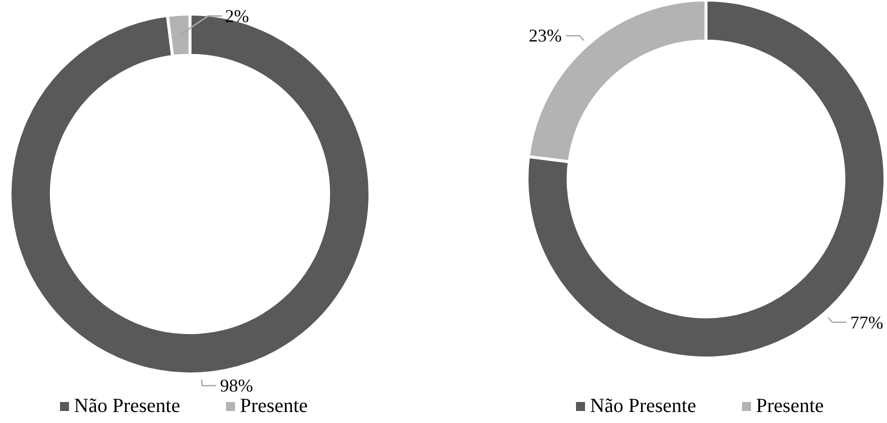  What do you see at coordinates (545, 36) in the screenshot?
I see `data-label: 23%` at bounding box center [545, 36].